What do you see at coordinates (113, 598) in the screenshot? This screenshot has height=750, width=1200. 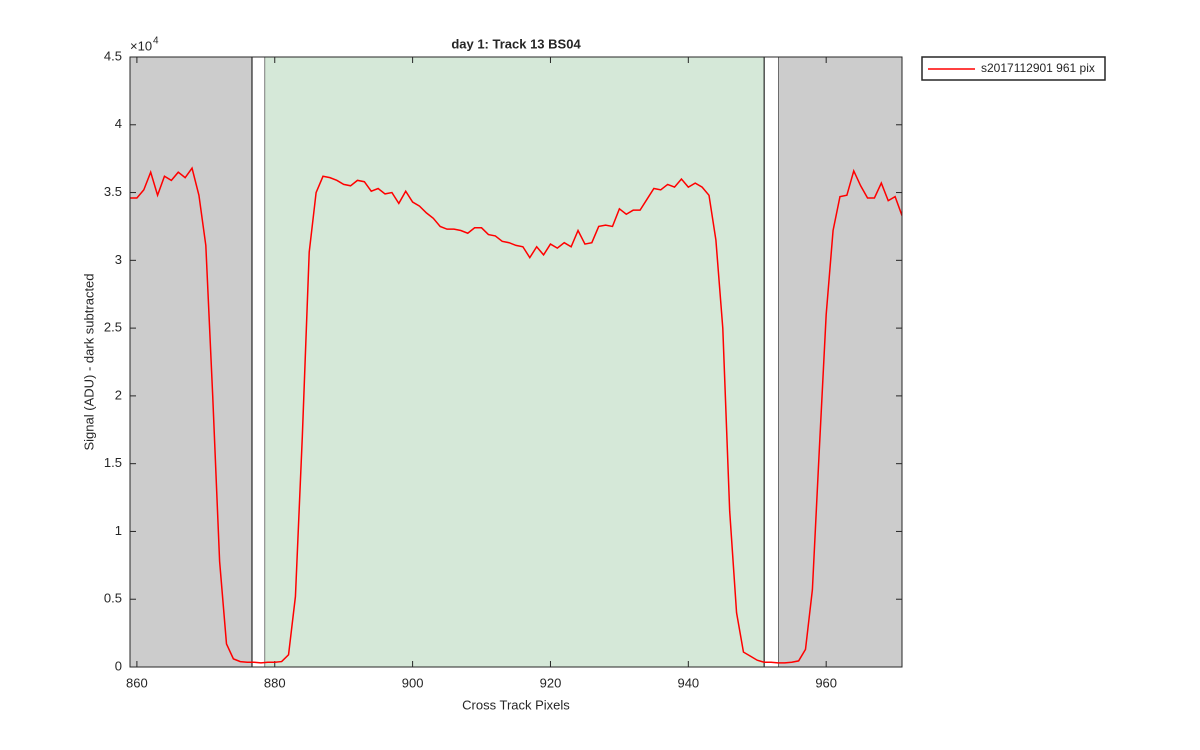 I see `y-tick-label: 0.5` at bounding box center [113, 598].